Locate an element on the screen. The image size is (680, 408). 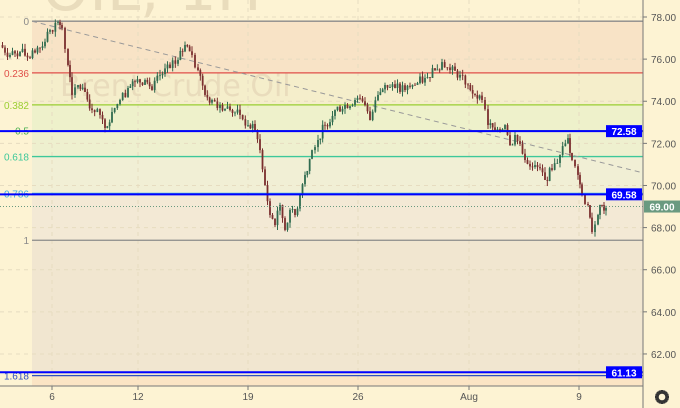
y-tick-label: 68.00 is located at coordinates (663, 229).